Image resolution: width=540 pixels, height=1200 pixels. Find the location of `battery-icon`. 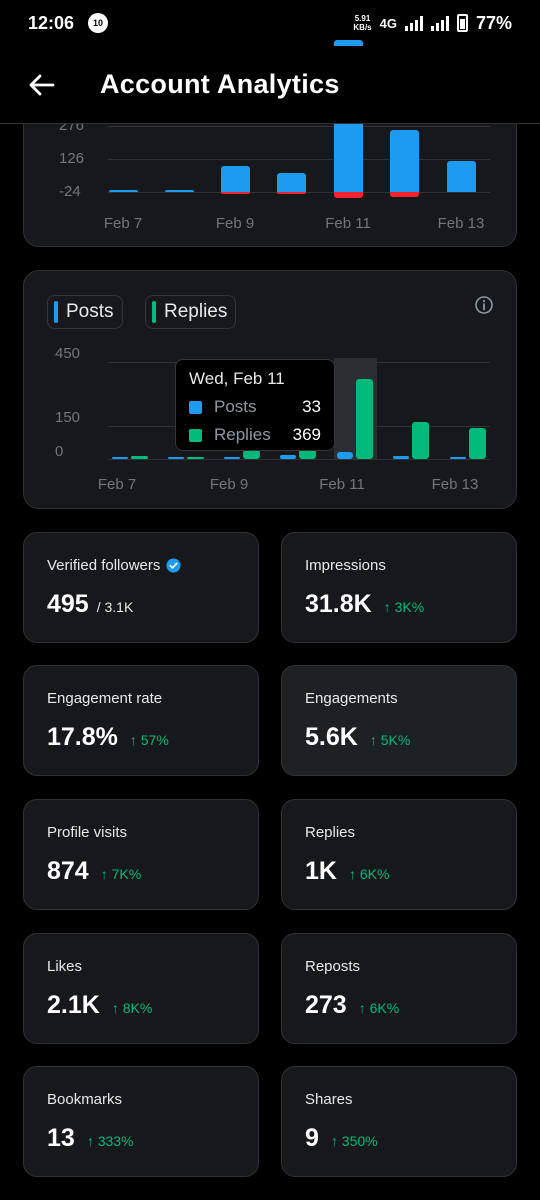

battery-icon is located at coordinates (462, 23).